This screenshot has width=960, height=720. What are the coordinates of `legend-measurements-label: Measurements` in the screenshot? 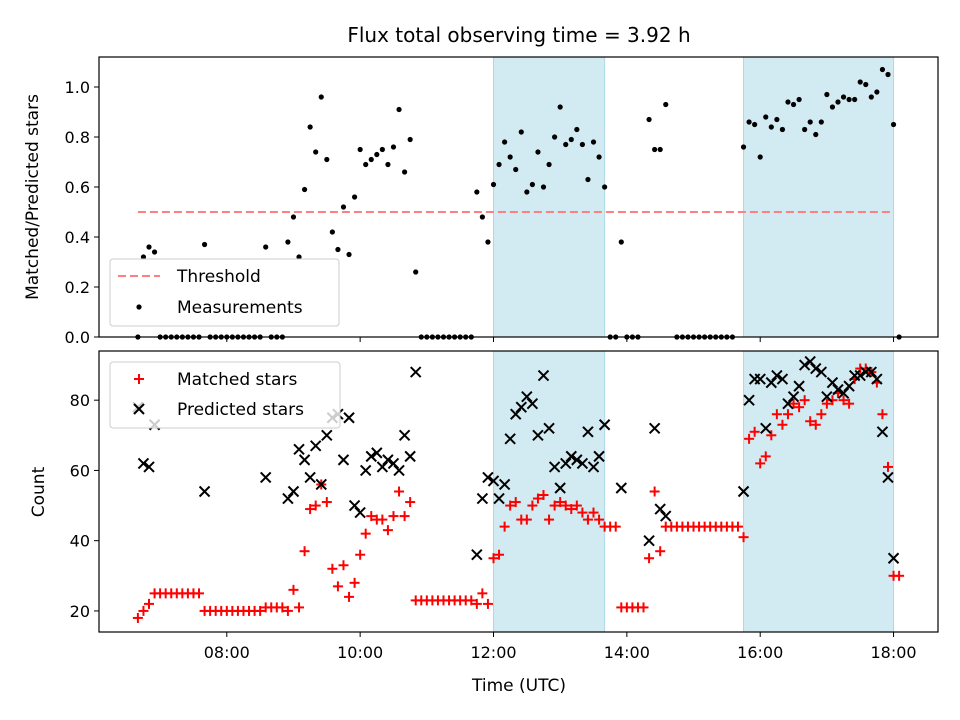 It's located at (240, 308).